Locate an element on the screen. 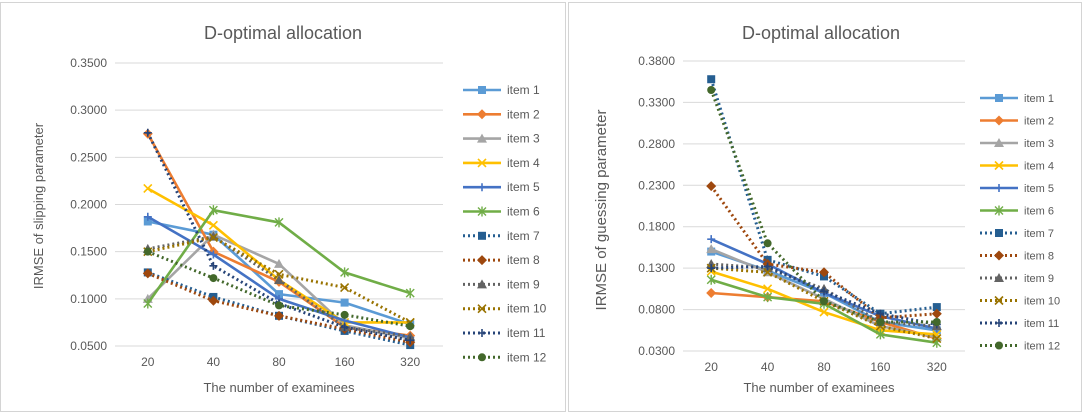 Image resolution: width=1084 pixels, height=417 pixels. legend-item: item 6 is located at coordinates (501, 212).